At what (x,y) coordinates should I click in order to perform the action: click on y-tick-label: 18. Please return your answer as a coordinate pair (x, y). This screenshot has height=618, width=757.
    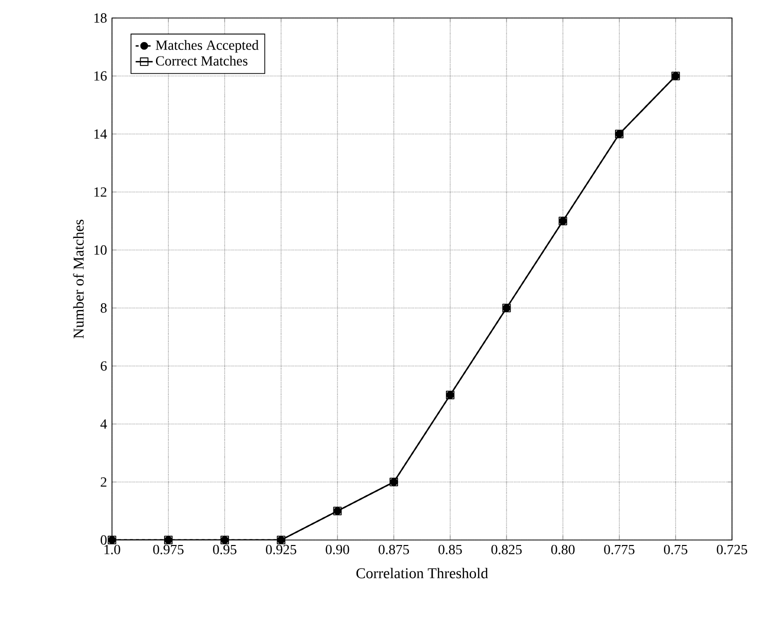
    Looking at the image, I should click on (100, 18).